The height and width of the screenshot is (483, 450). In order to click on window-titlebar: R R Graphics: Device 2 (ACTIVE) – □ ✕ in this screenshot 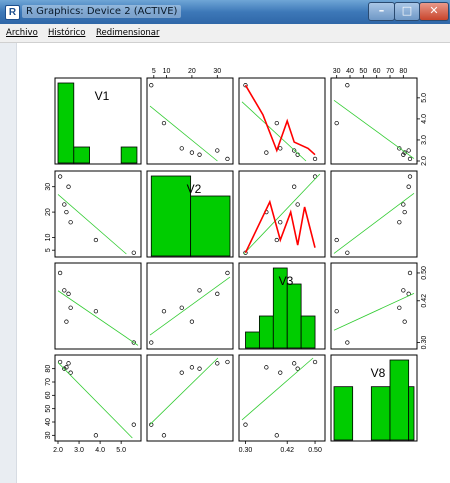, I will do `click(225, 12)`.